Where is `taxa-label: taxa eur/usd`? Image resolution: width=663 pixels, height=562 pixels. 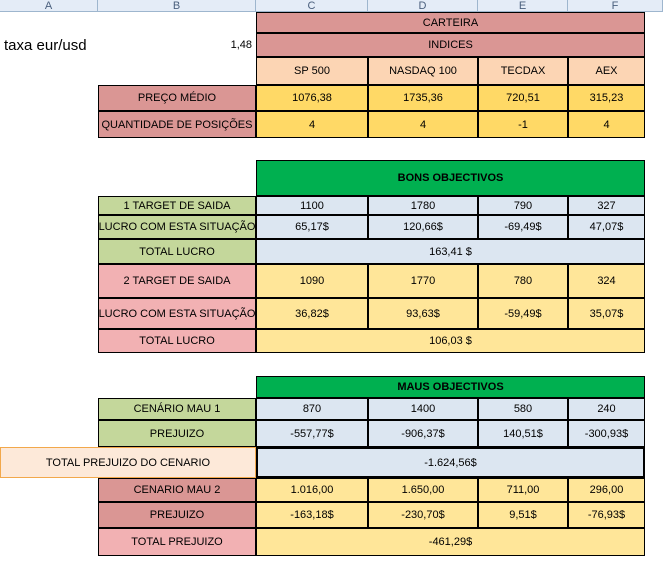
taxa-label: taxa eur/usd is located at coordinates (45, 45).